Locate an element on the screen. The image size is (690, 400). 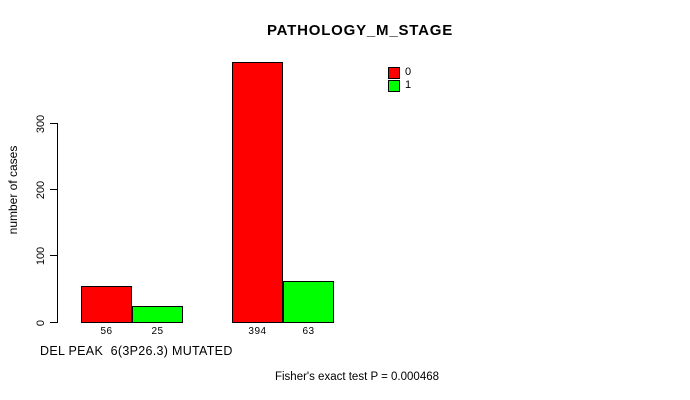
chart-title: PATHOLOGY_M_STAGE is located at coordinates (360, 30).